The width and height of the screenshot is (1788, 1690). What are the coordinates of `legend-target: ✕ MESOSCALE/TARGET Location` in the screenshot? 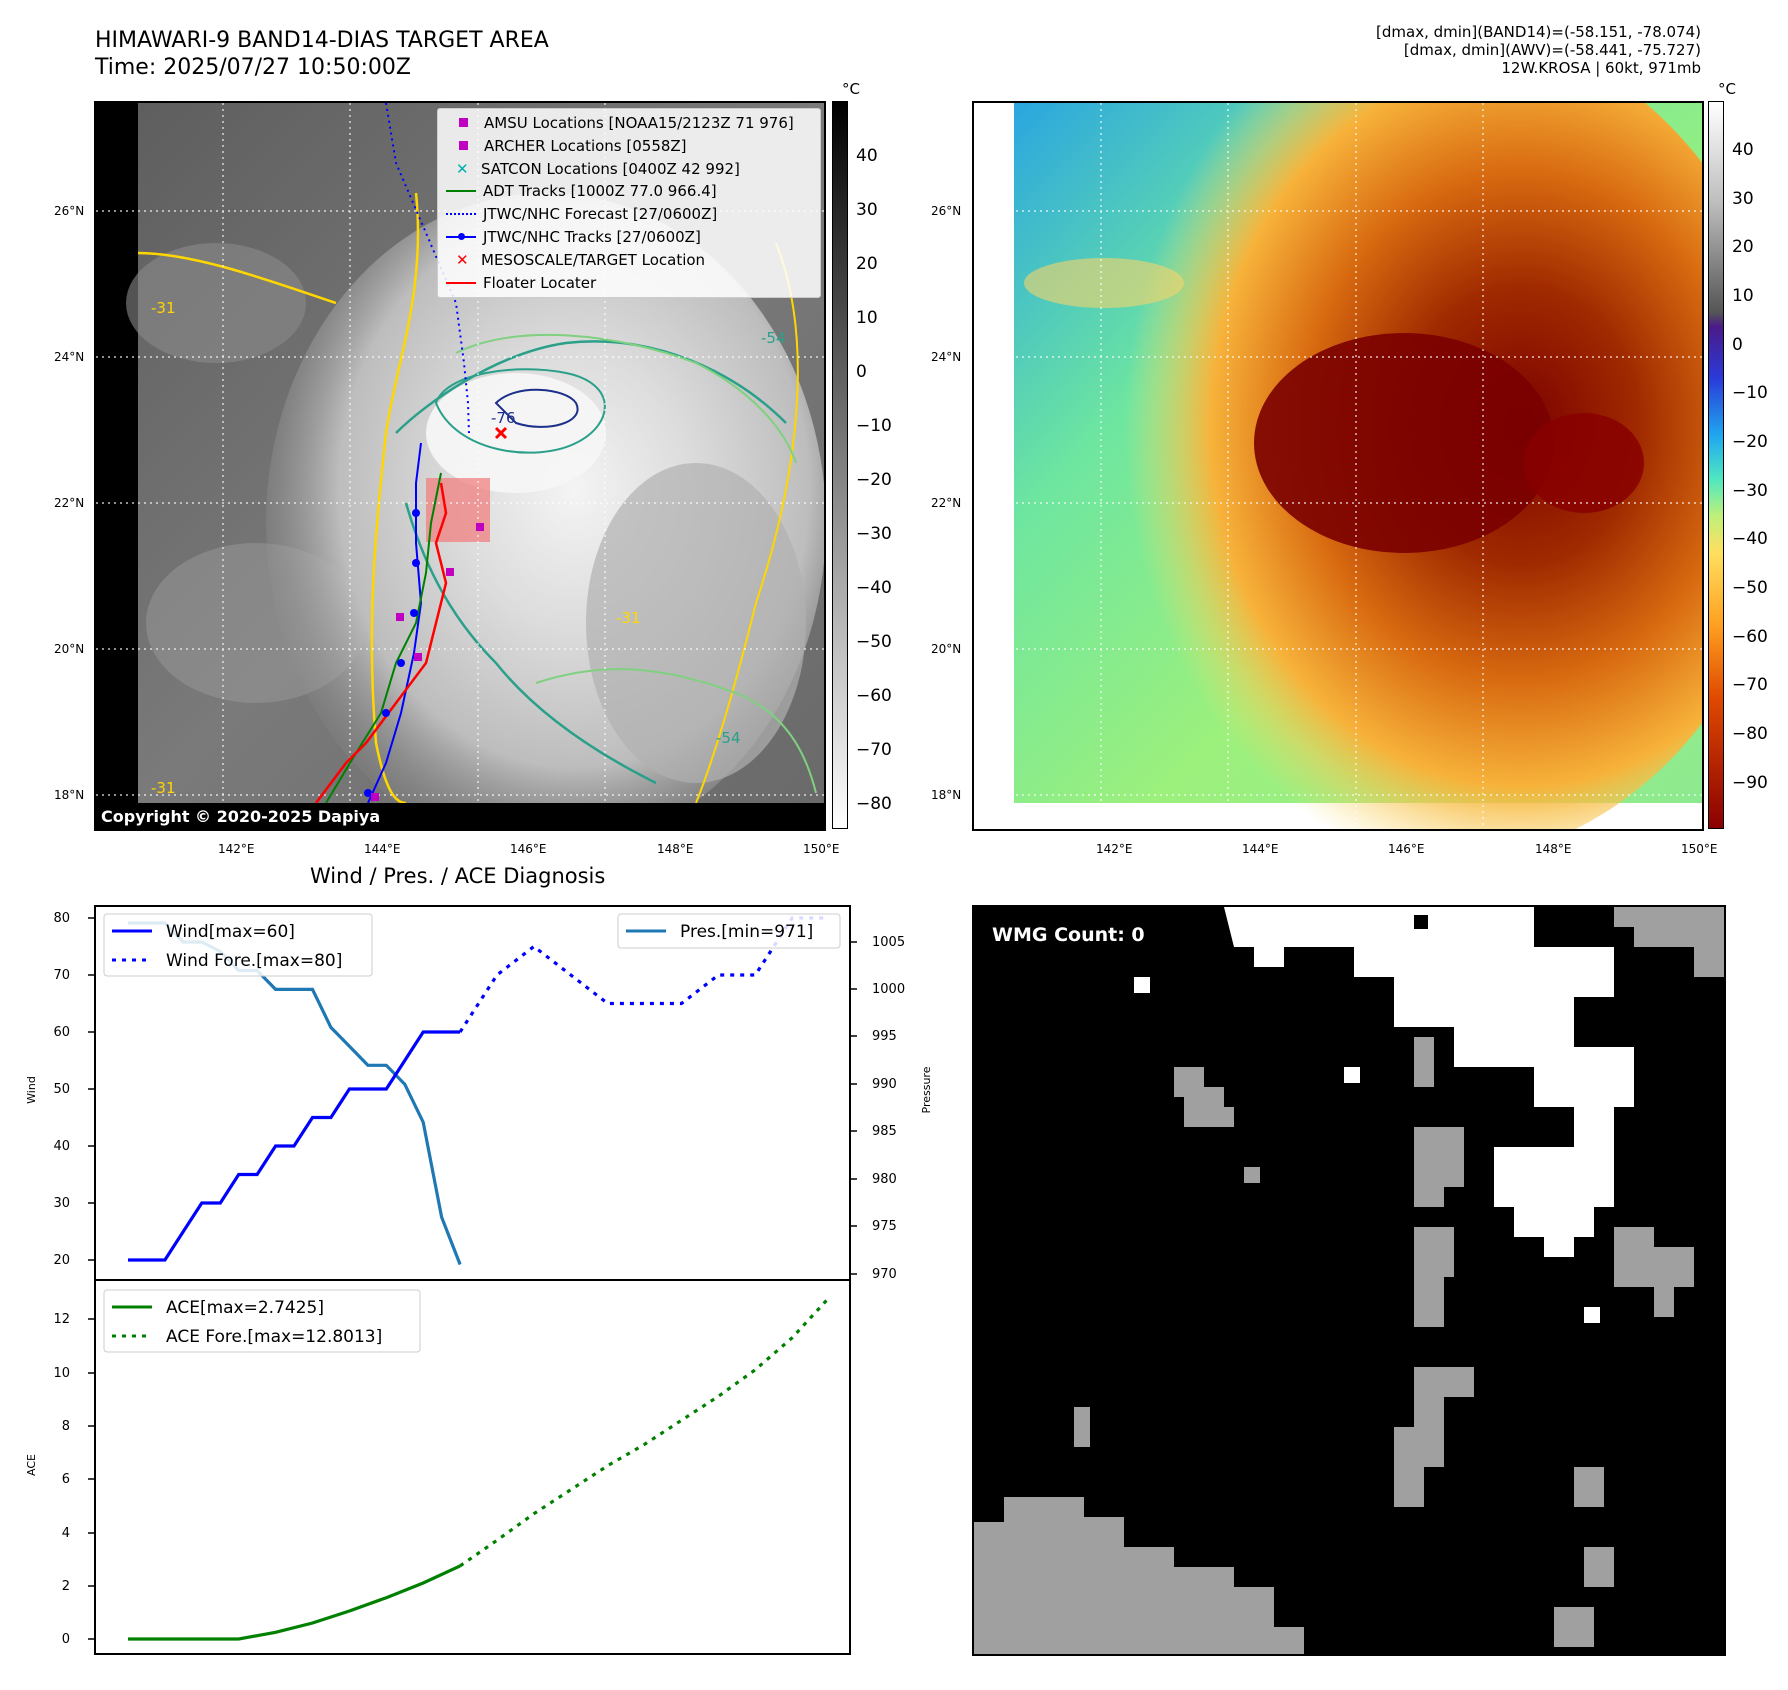 It's located at (620, 260).